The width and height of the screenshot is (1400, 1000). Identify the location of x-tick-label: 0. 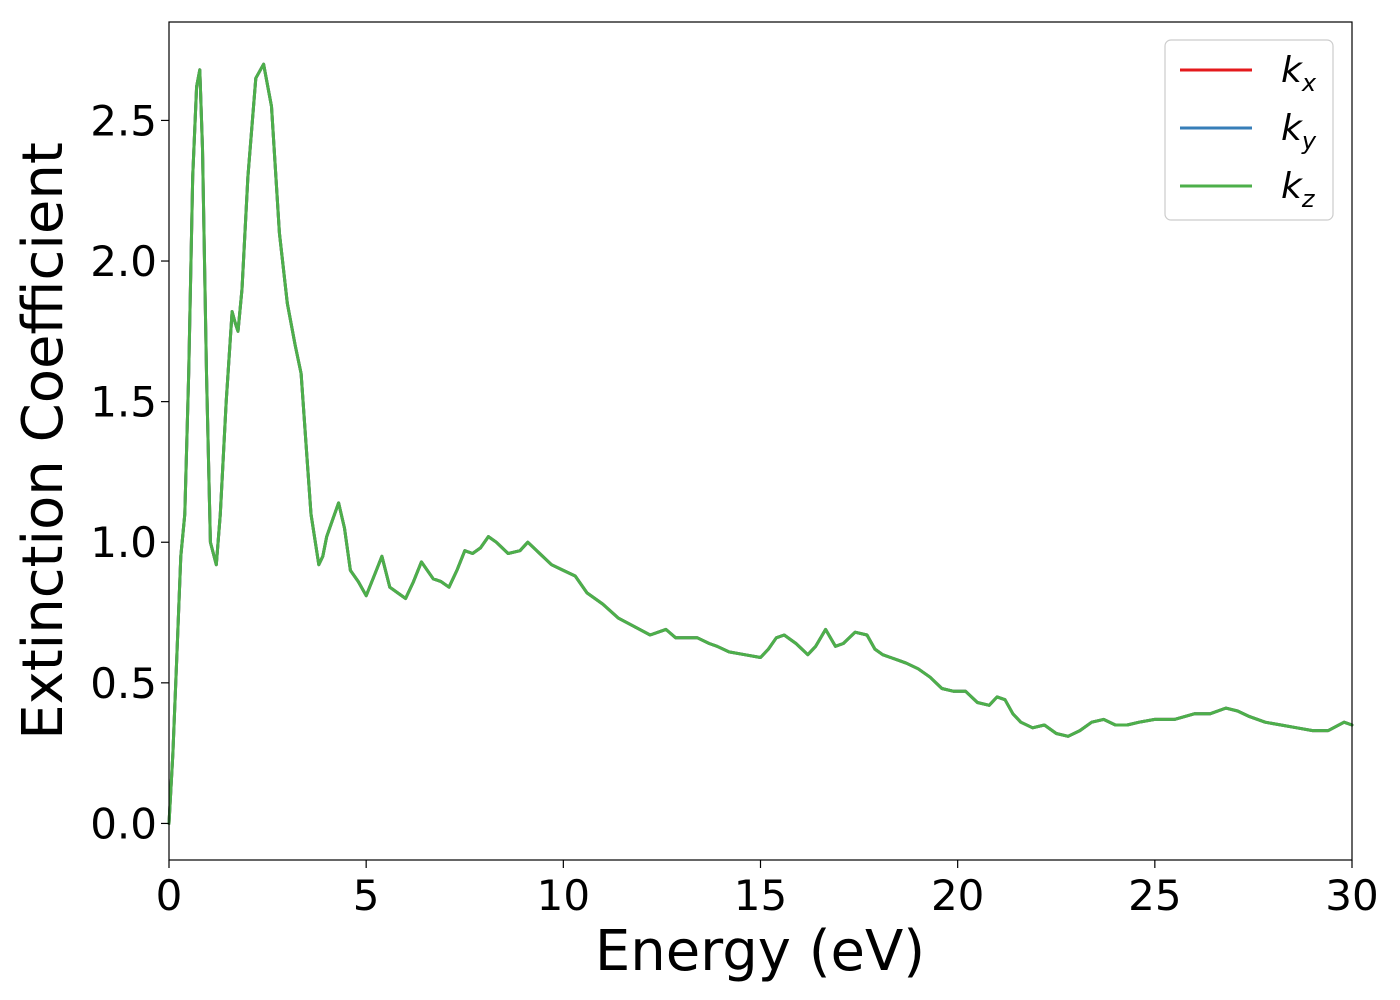
(169, 895).